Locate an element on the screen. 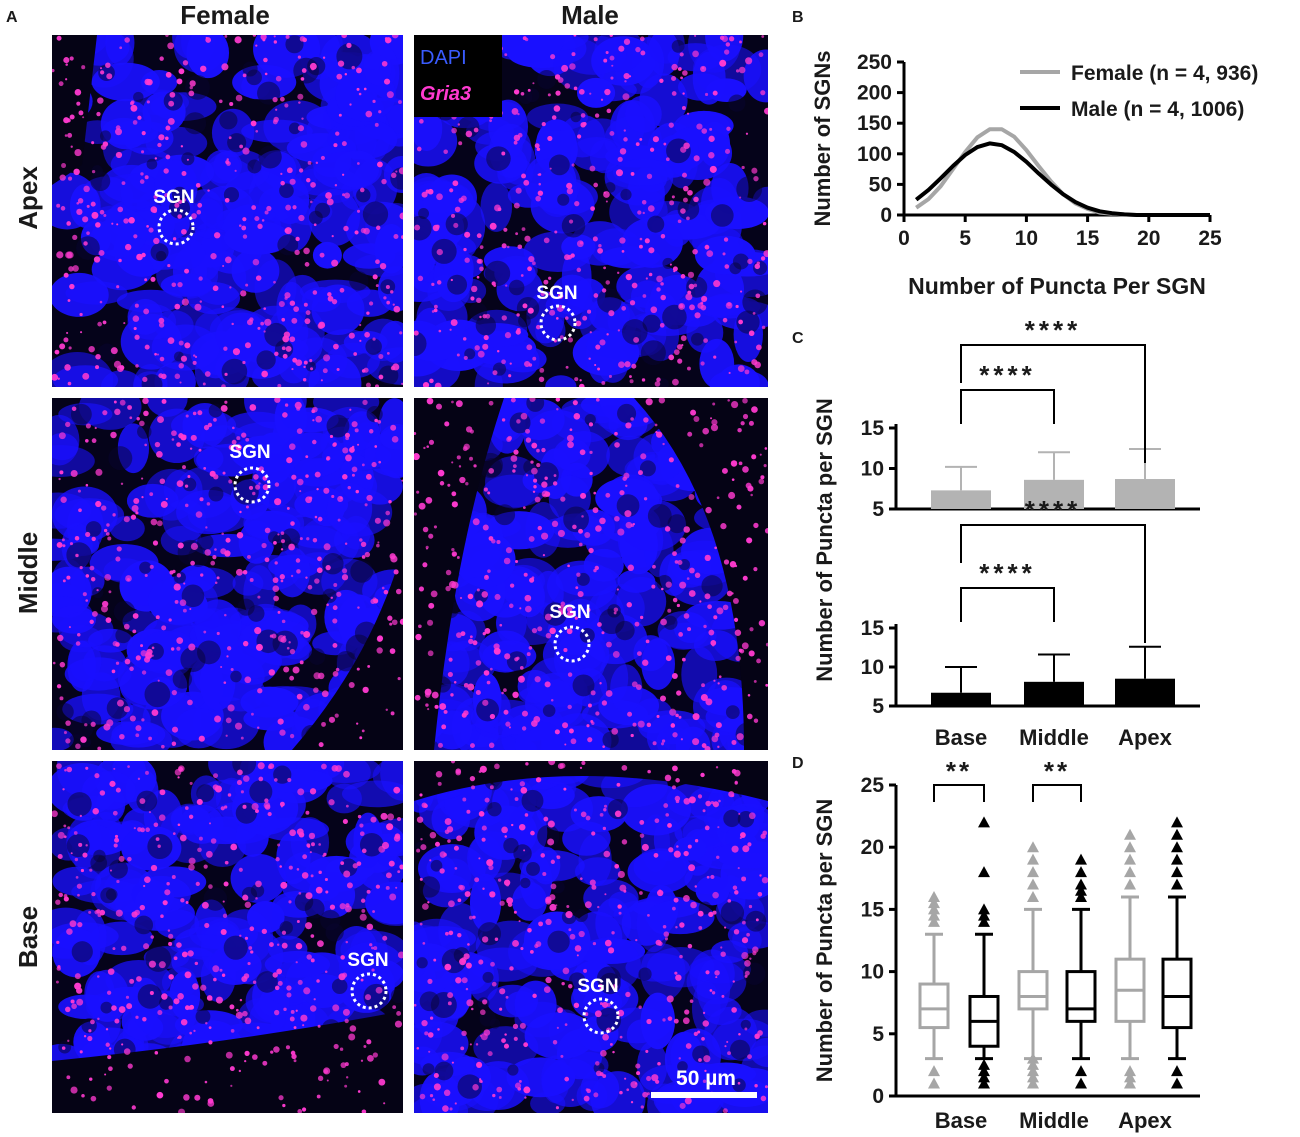 Image resolution: width=1300 pixels, height=1137 pixels. outlier-marker is located at coordinates (1033, 1064).